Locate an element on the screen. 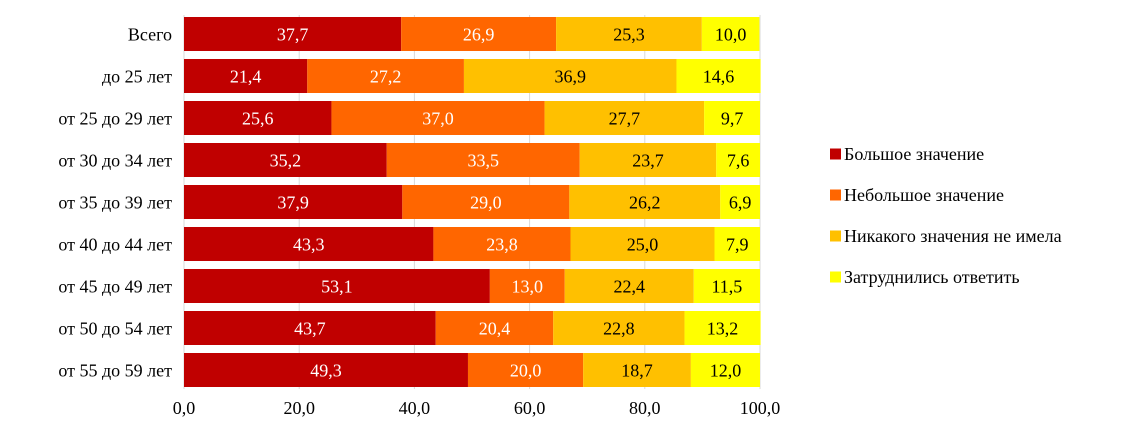 This screenshot has height=427, width=1141. category-label: от 25 до 29 лет is located at coordinates (115, 119).